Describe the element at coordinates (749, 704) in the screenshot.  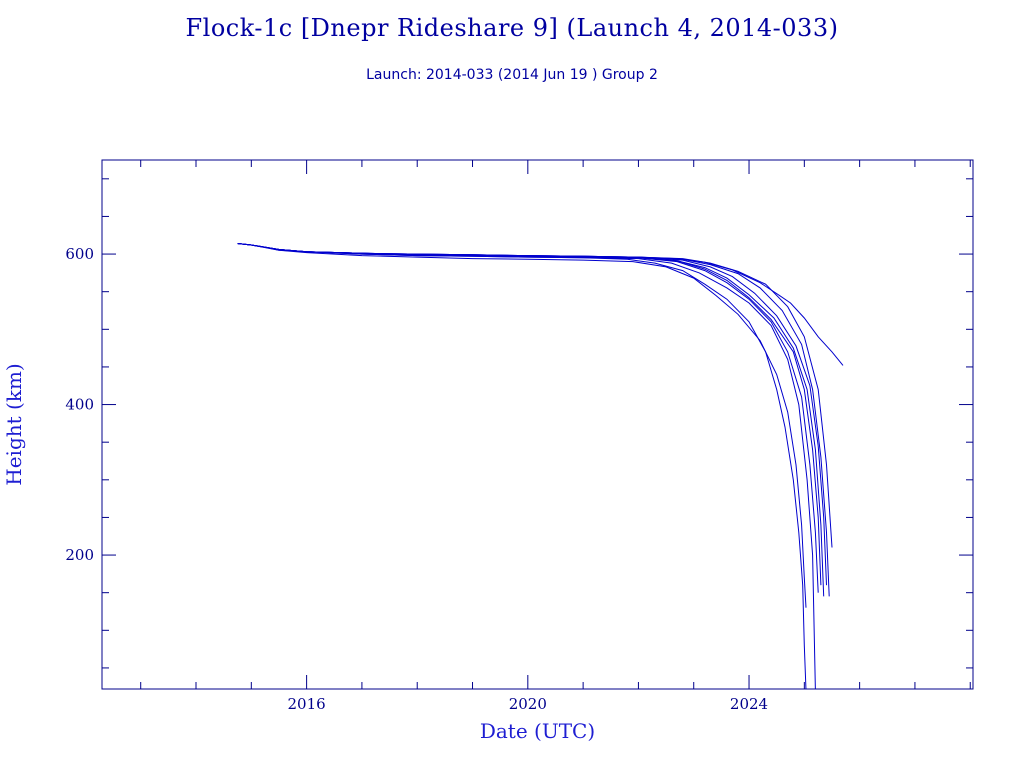
I see `x-tick-label: 2024` at that location.